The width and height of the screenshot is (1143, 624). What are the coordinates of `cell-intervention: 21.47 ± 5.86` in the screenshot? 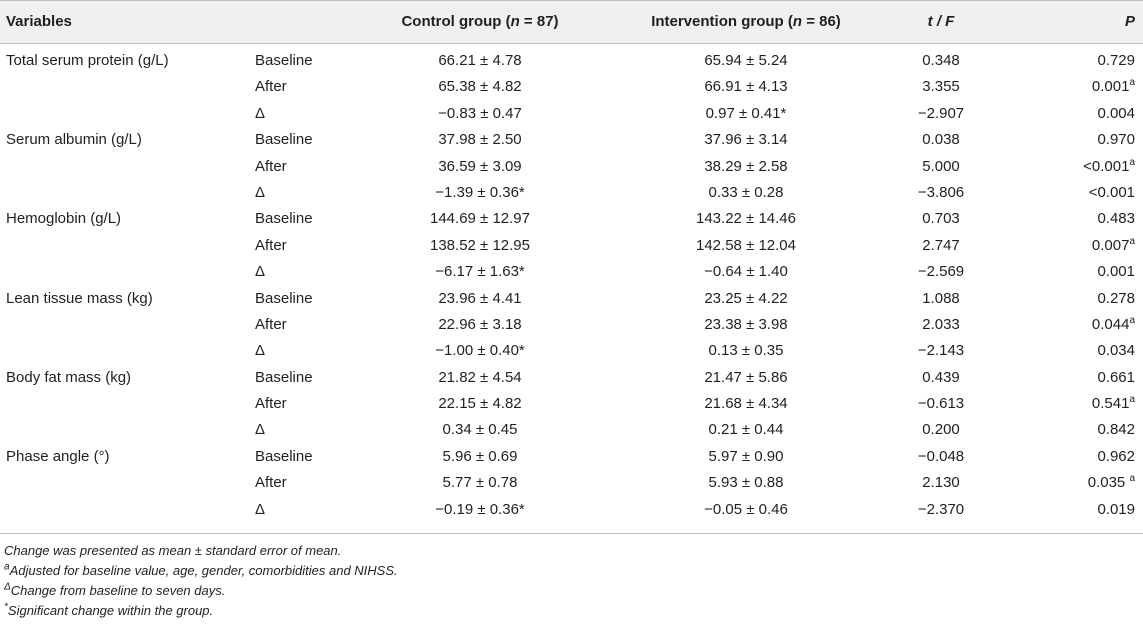 It's located at (746, 377).